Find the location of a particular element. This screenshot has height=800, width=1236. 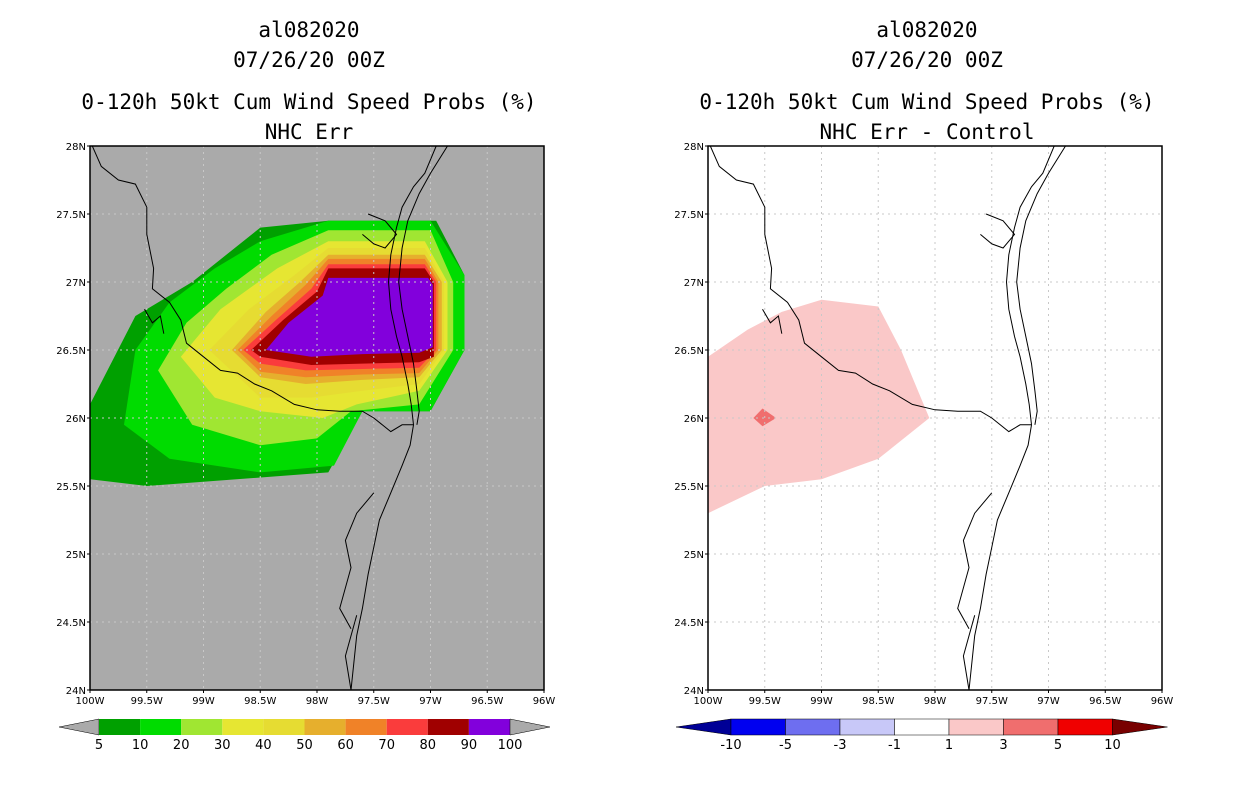

left-colorbar-label: 20 is located at coordinates (181, 745).